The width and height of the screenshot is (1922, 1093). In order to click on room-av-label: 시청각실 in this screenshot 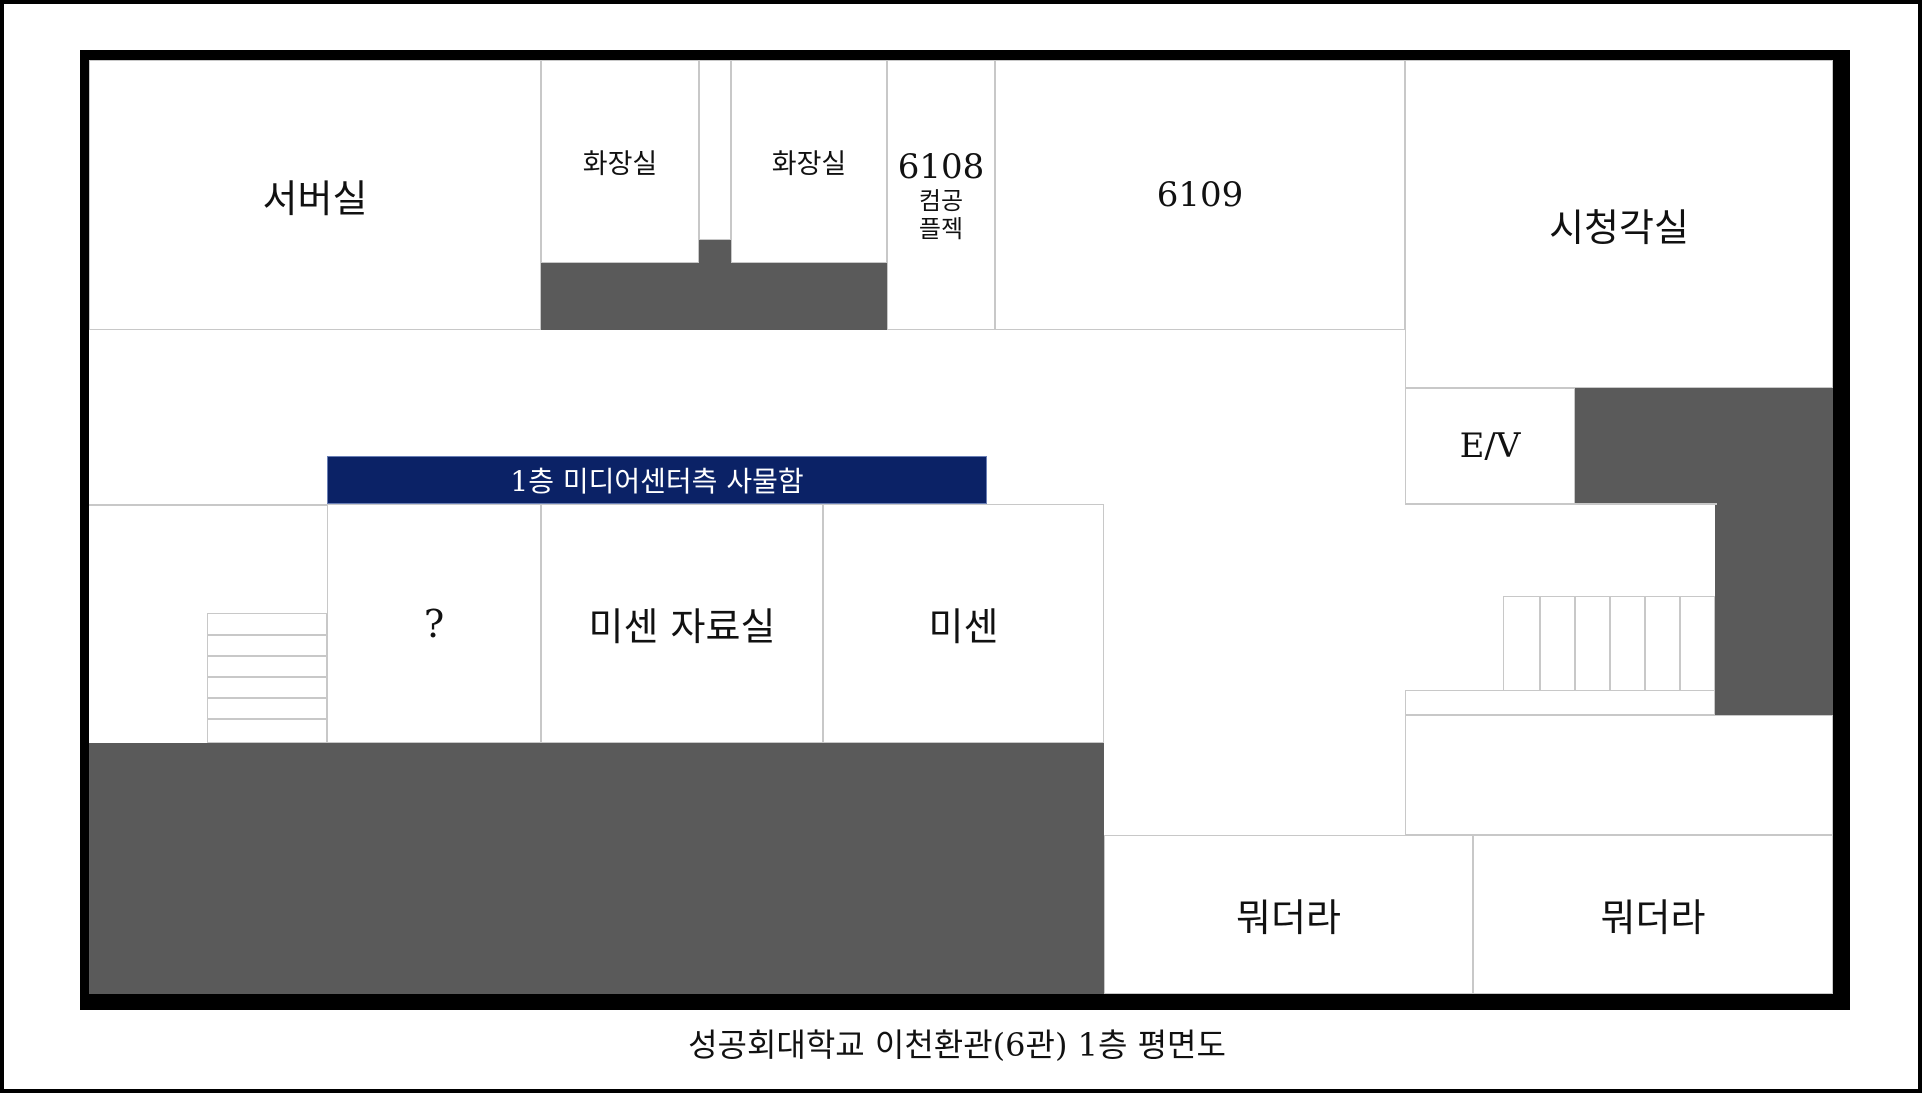, I will do `click(1619, 227)`.